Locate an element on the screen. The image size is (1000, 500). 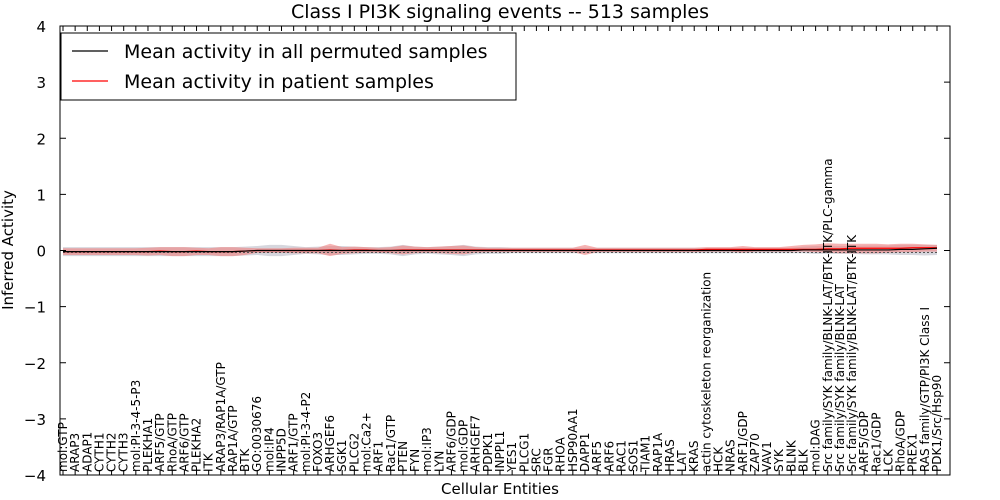
x-tick-label: SYK is located at coordinates (779, 460).